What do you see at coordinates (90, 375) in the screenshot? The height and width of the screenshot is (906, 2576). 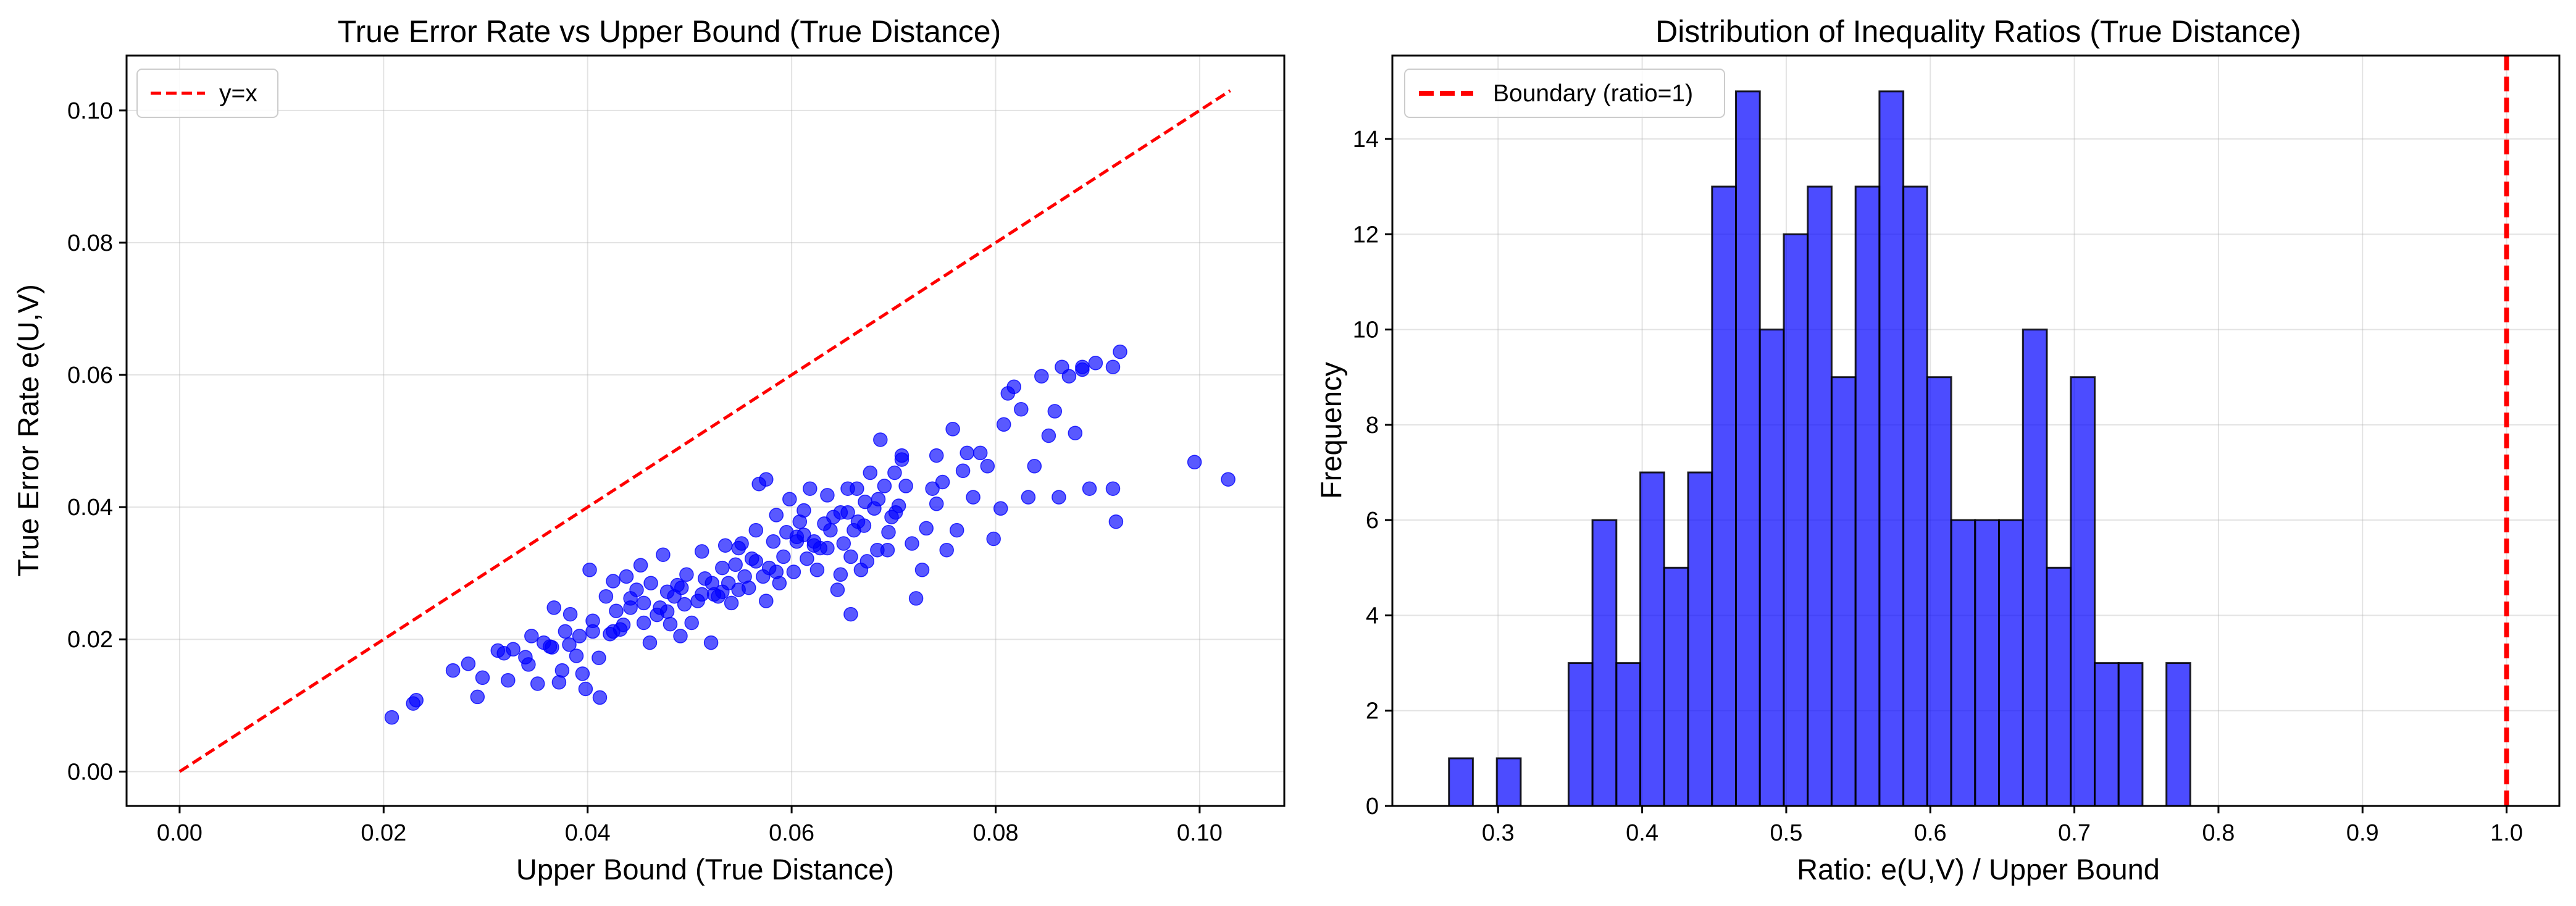 I see `y-tick-label: 0.06` at bounding box center [90, 375].